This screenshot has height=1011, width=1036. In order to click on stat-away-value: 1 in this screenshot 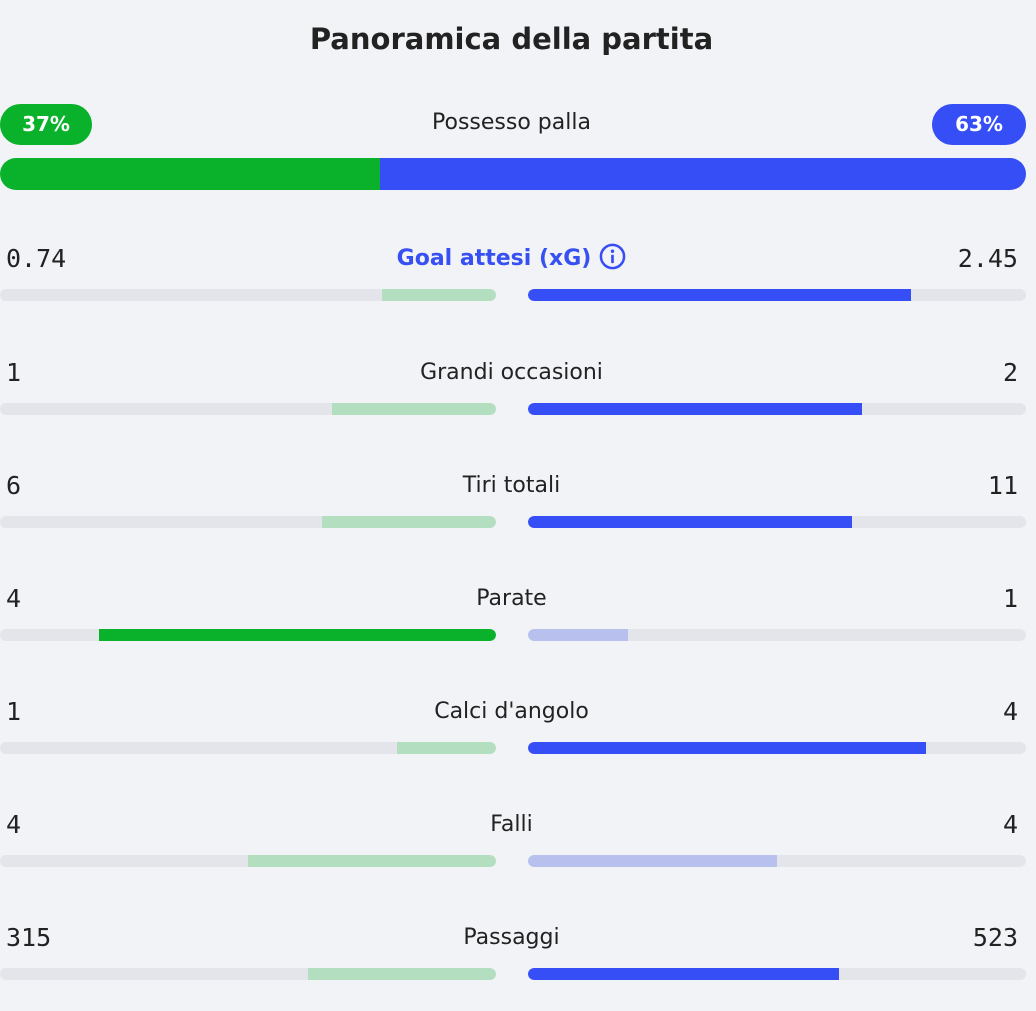, I will do `click(1010, 598)`.